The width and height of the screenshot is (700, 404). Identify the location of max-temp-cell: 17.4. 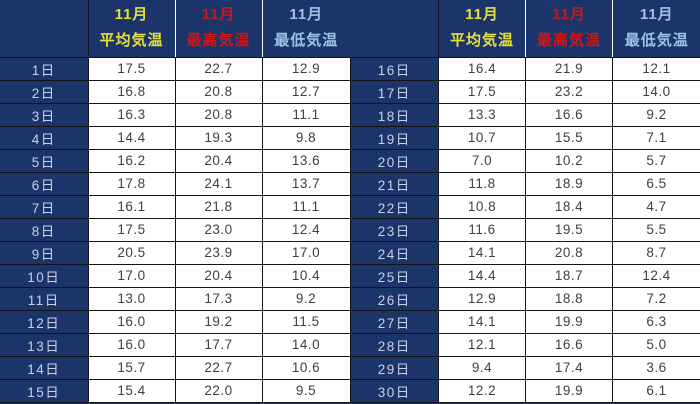
(569, 367).